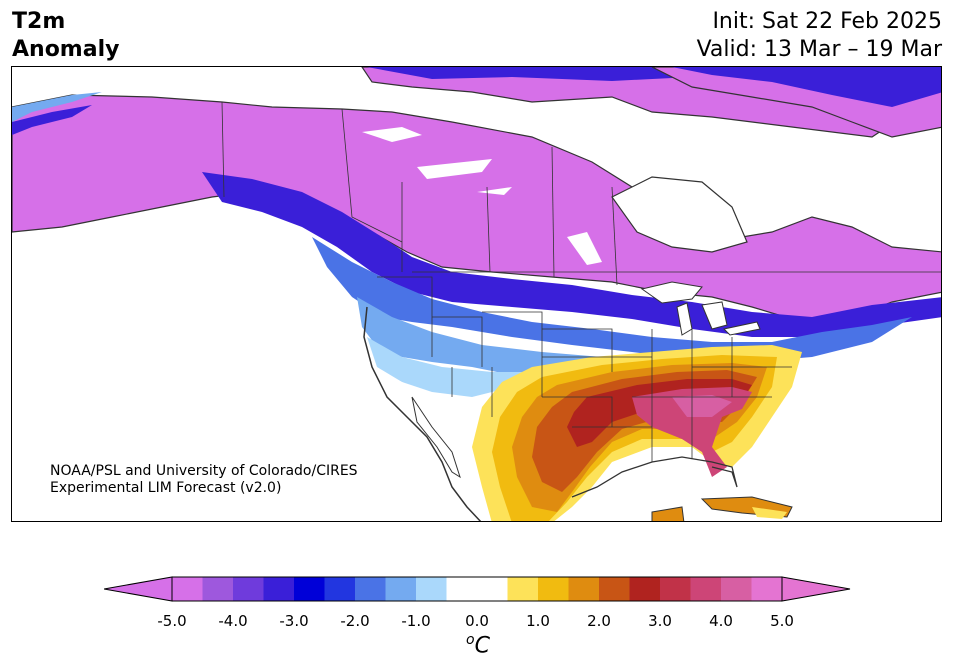  Describe the element at coordinates (806, 87) in the screenshot. I see `greenland-cold-band` at that location.